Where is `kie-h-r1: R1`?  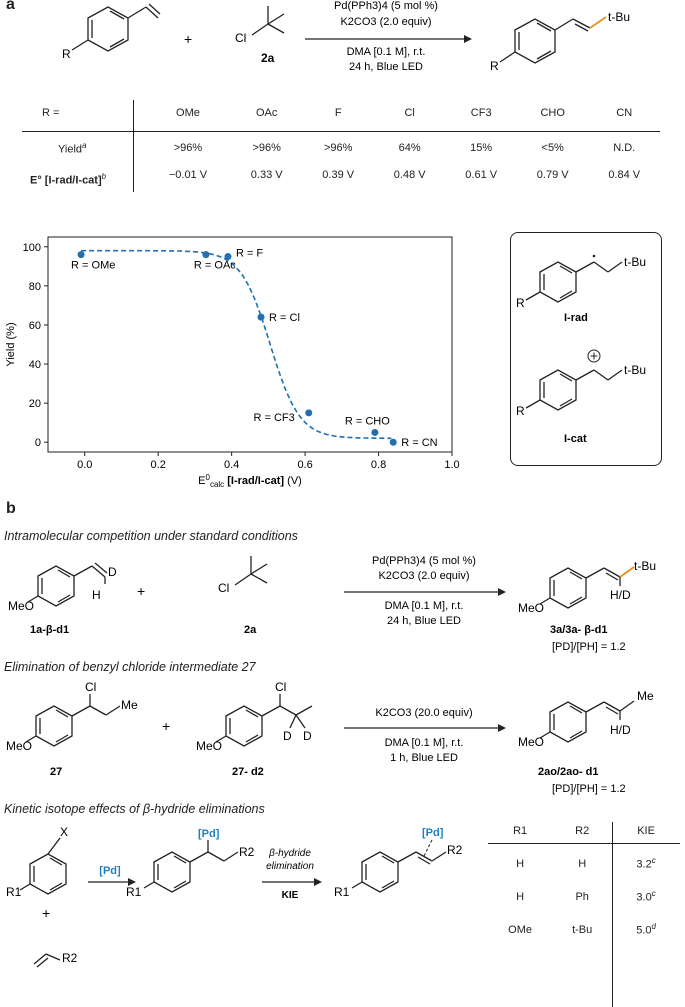 kie-h-r1: R1 is located at coordinates (520, 830).